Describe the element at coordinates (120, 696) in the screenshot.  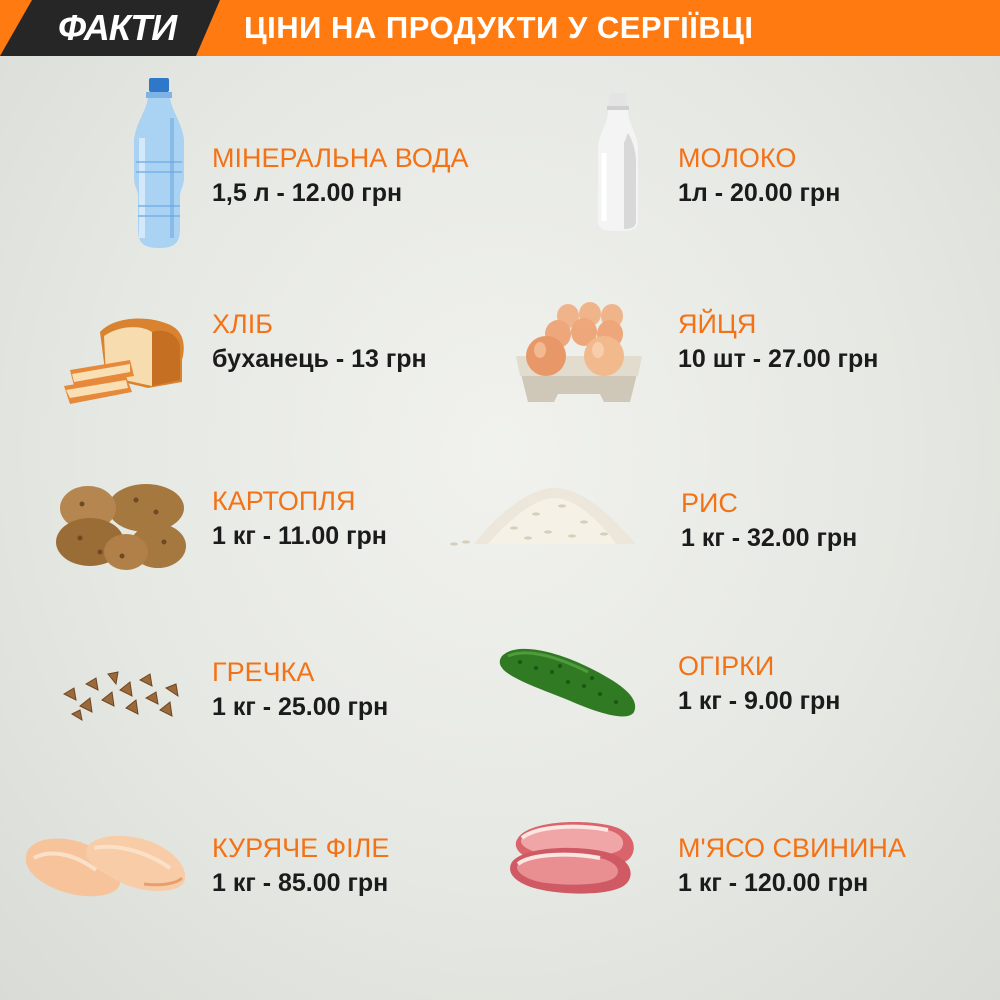
I see `buckwheat-icon` at that location.